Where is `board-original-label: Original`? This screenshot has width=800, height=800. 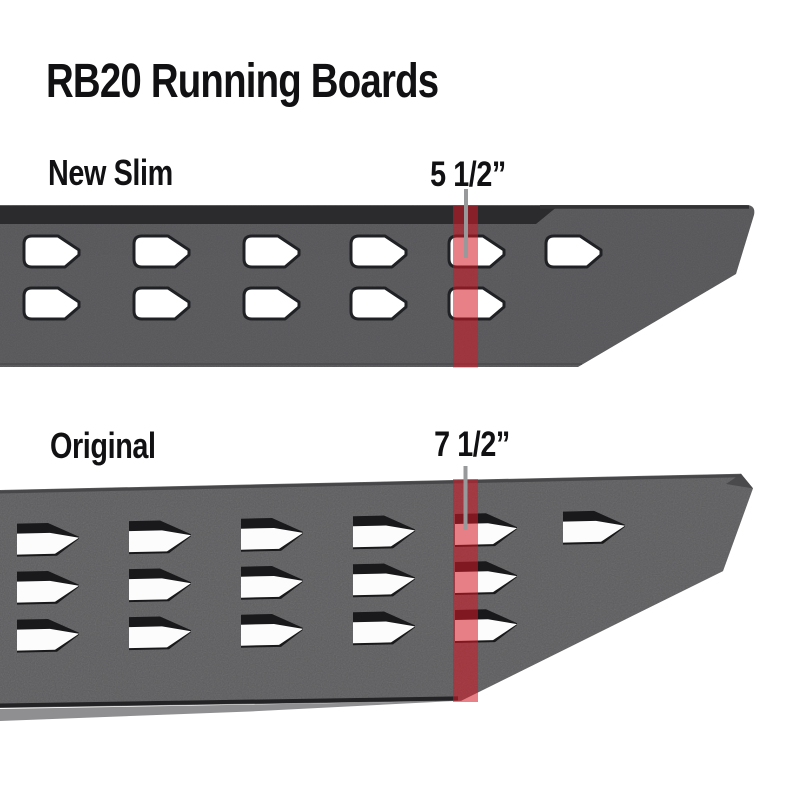 board-original-label: Original is located at coordinates (103, 445).